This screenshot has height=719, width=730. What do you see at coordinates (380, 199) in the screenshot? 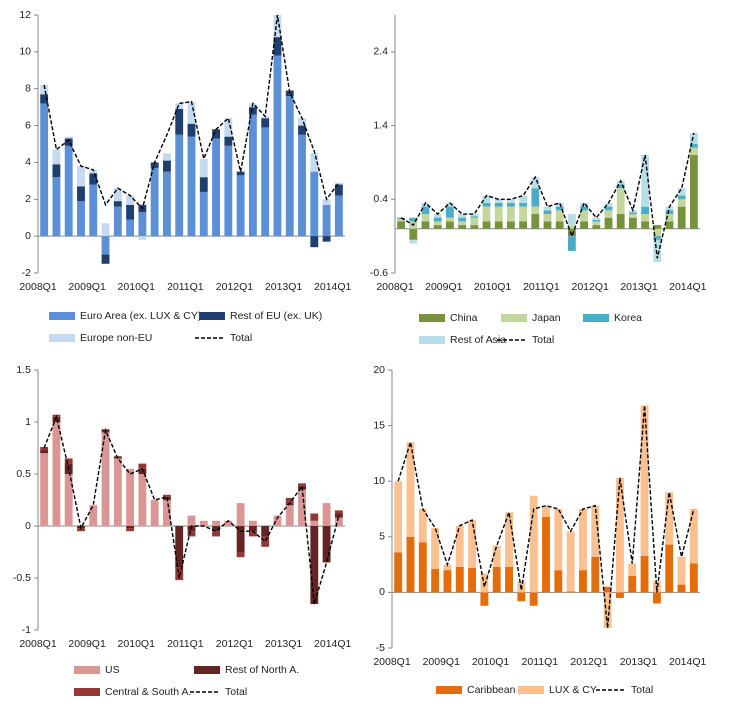
I see `y-tick-label: 0.4` at bounding box center [380, 199].